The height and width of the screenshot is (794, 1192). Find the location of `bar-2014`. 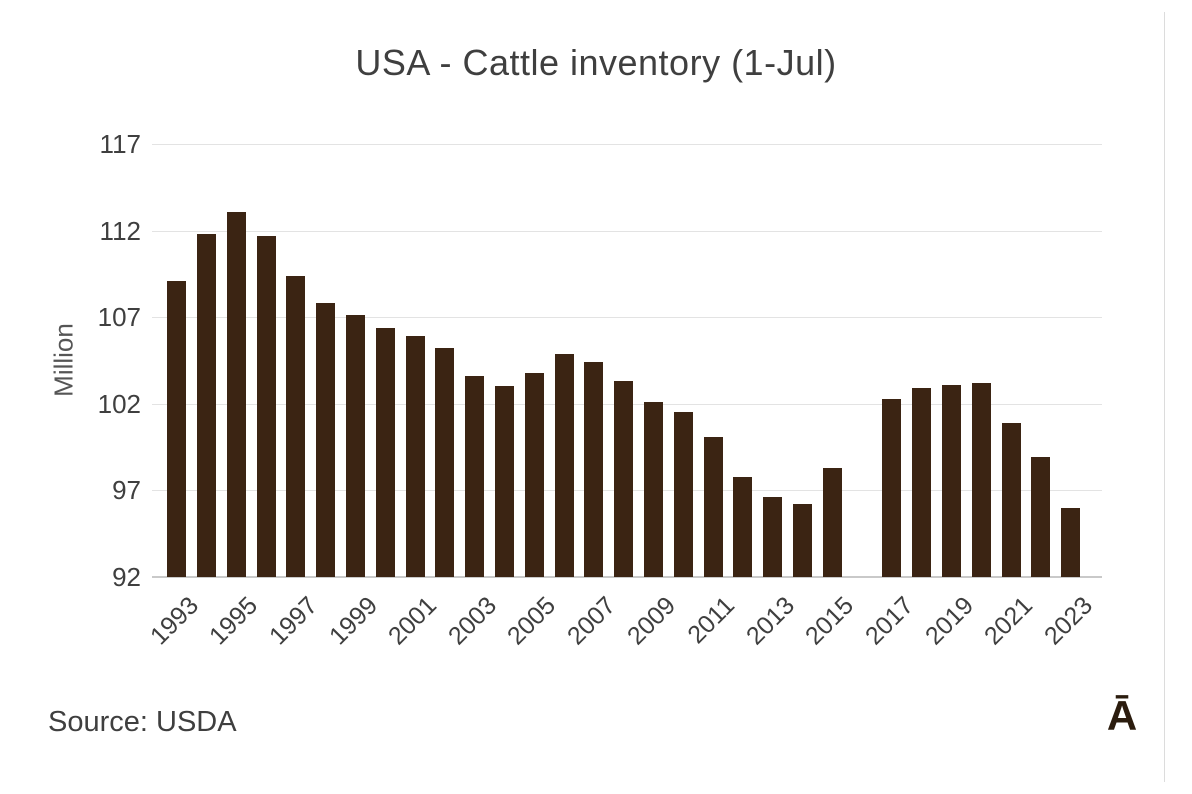

bar-2014 is located at coordinates (802, 540).